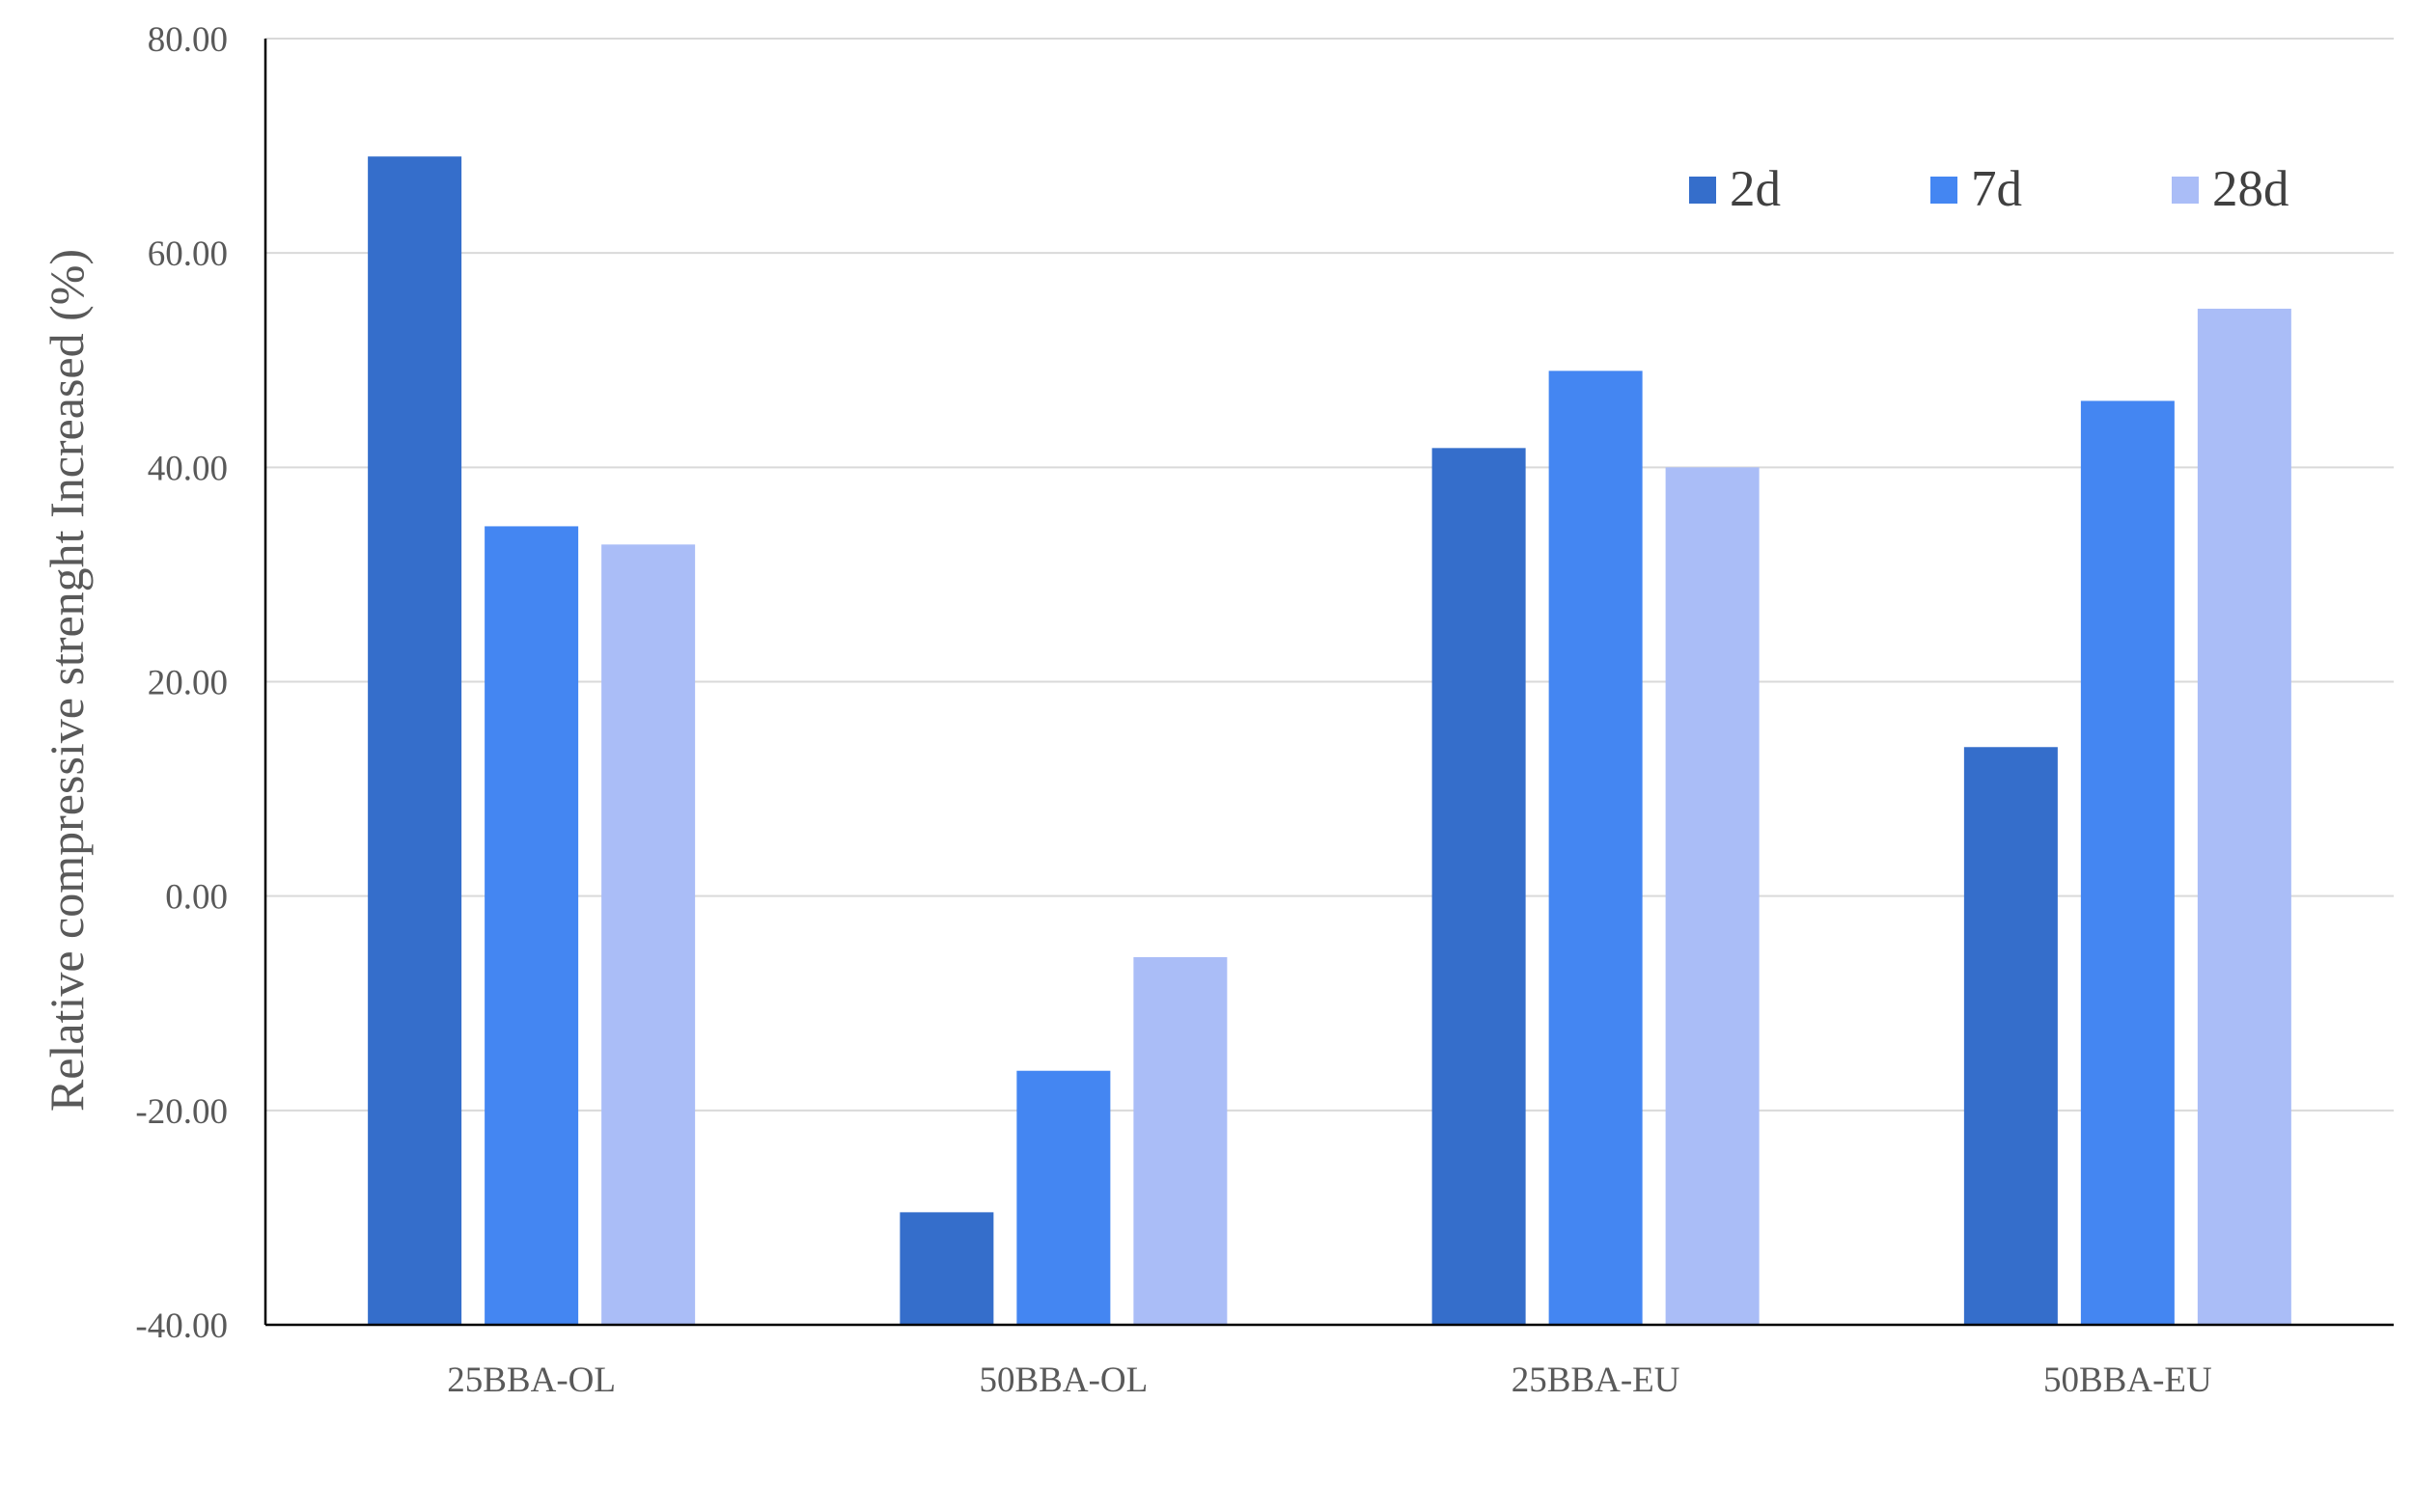  What do you see at coordinates (1478, 886) in the screenshot?
I see `bar-2d-25BBA-EU` at bounding box center [1478, 886].